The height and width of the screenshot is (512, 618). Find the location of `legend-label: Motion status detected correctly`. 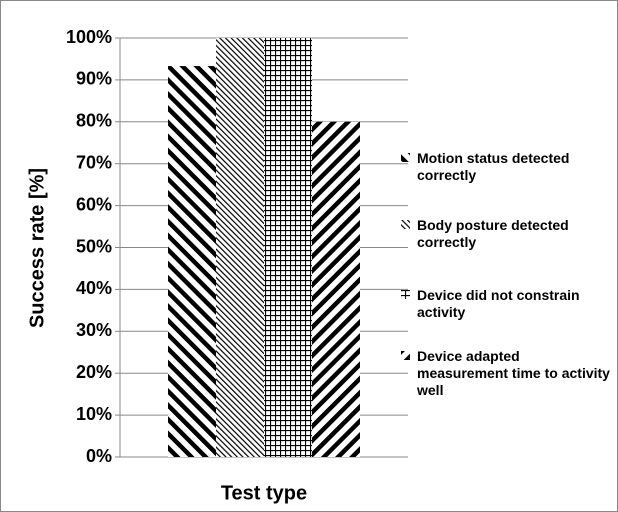

legend-label: Motion status detected correctly is located at coordinates (493, 166).